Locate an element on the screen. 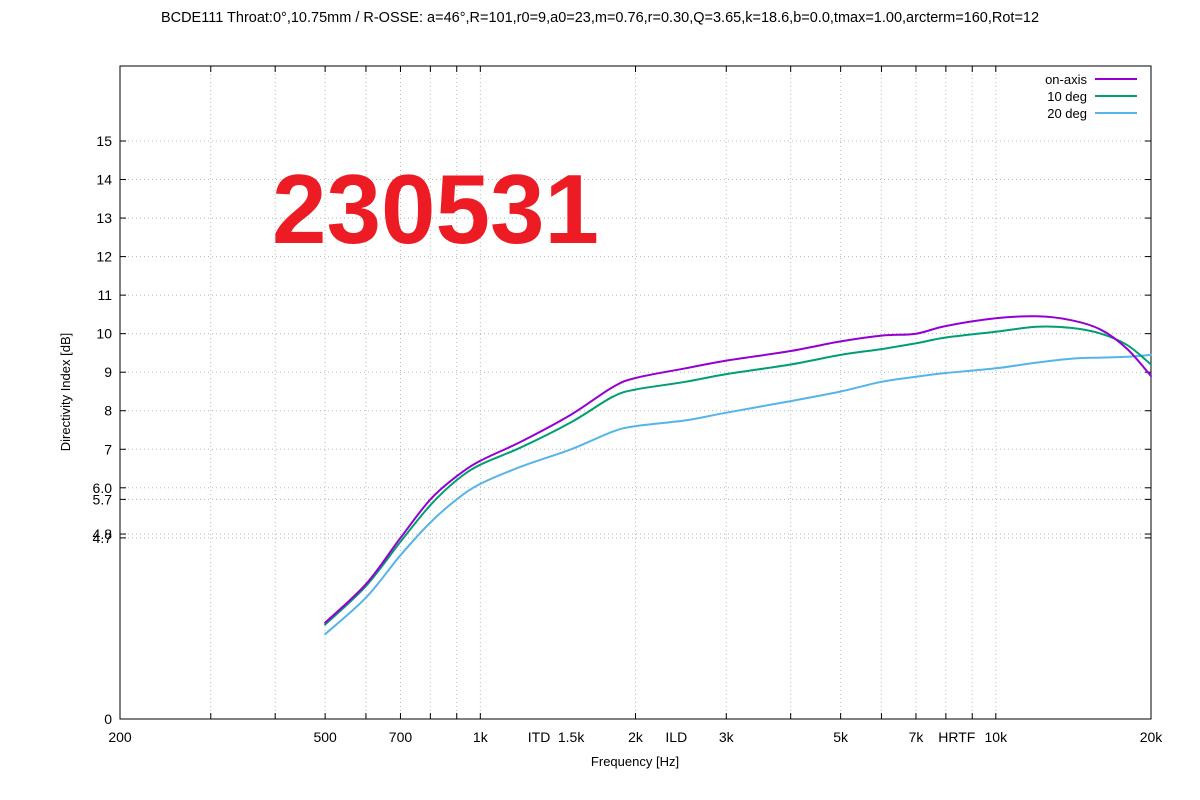  y-tick-label: 4.8 is located at coordinates (103, 534).